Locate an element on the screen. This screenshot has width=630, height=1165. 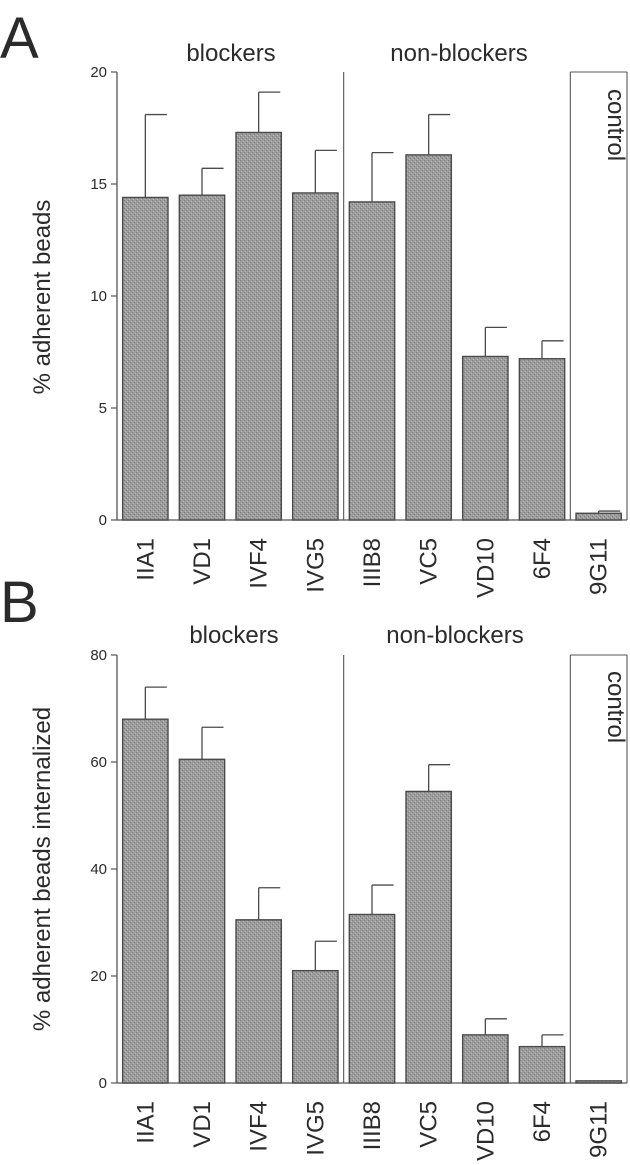
panel-b-bar-9G11 is located at coordinates (599, 1082).